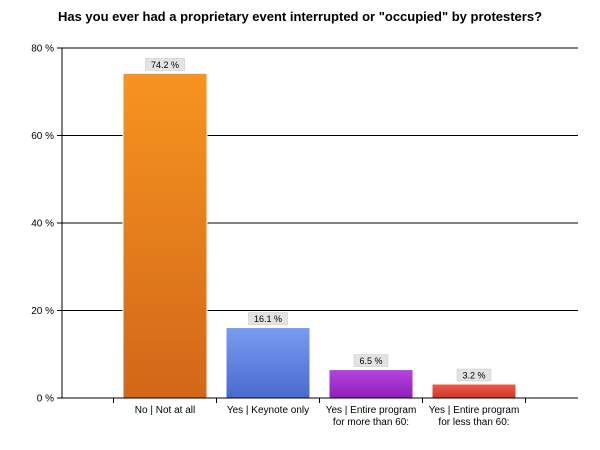 The width and height of the screenshot is (600, 450). I want to click on data-label: 6.5 %, so click(370, 361).